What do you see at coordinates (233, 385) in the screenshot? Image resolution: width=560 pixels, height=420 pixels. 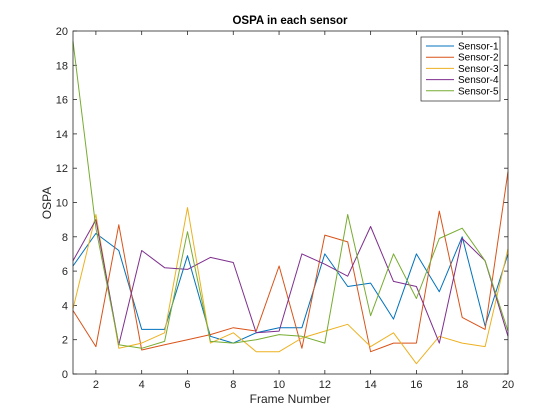 I see `x-tick-label: 8` at bounding box center [233, 385].